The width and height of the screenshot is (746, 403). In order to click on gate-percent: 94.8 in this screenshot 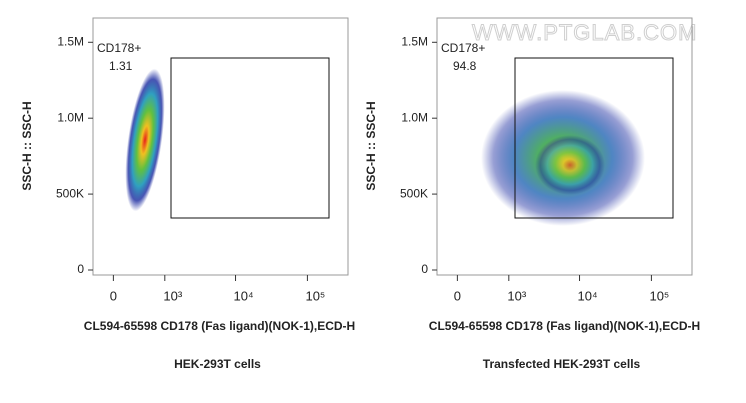, I will do `click(465, 66)`.